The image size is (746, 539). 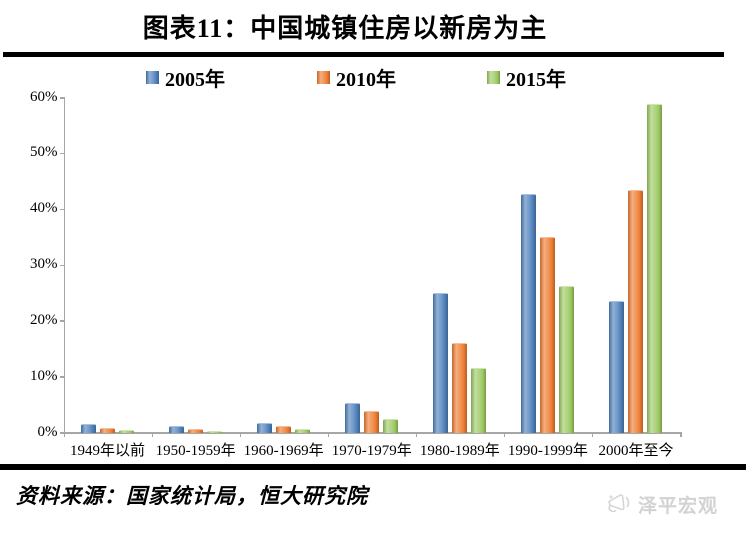 What do you see at coordinates (44, 319) in the screenshot?
I see `y-tick-label: 20%` at bounding box center [44, 319].